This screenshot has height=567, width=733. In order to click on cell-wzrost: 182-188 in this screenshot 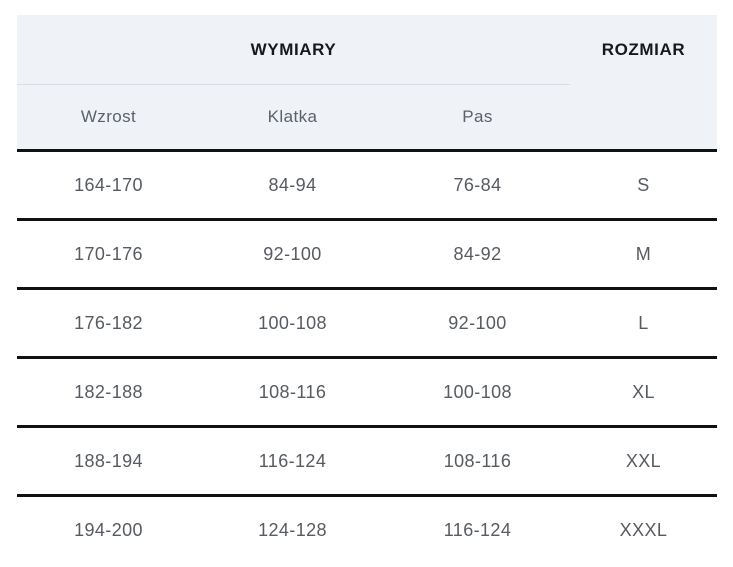, I will do `click(108, 391)`.